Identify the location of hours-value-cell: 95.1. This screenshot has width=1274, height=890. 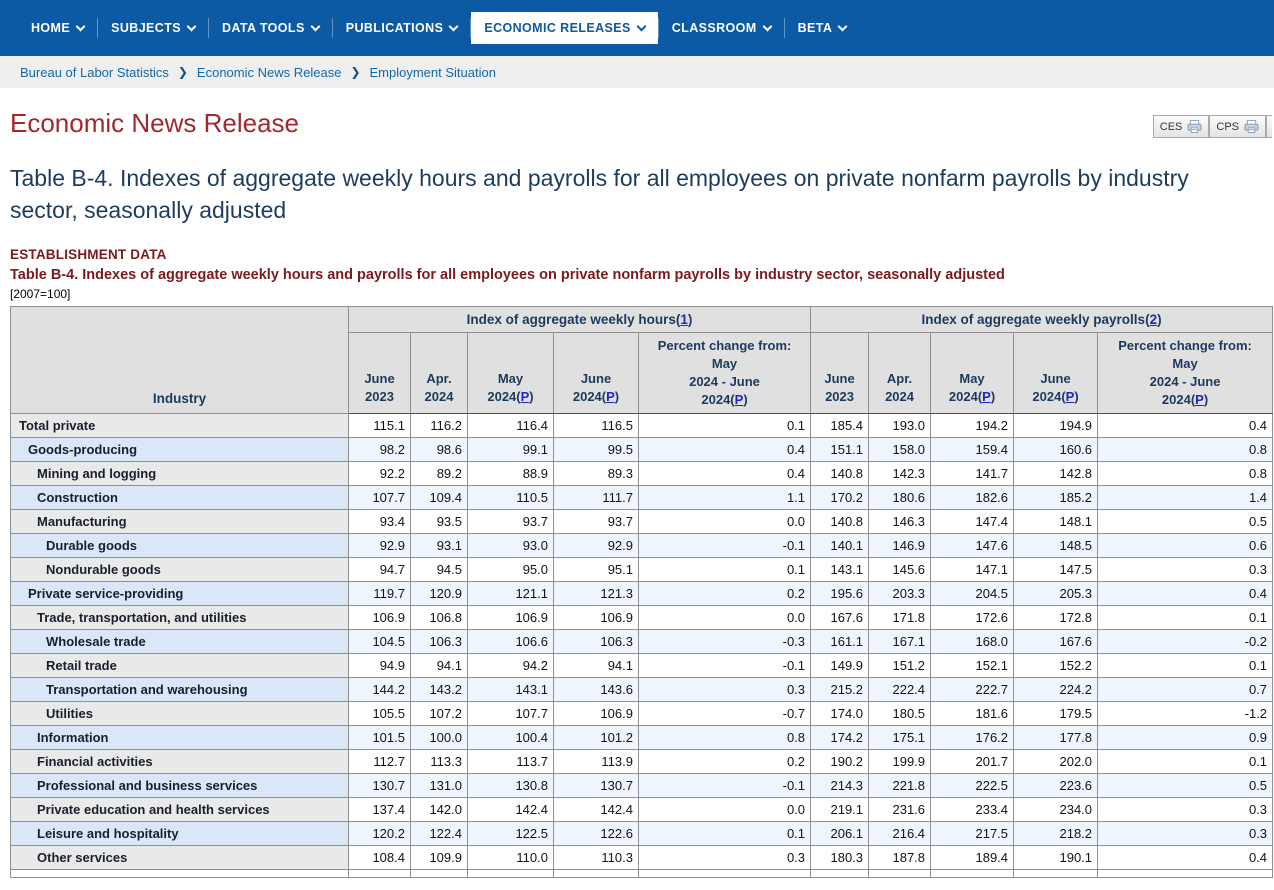
(596, 569).